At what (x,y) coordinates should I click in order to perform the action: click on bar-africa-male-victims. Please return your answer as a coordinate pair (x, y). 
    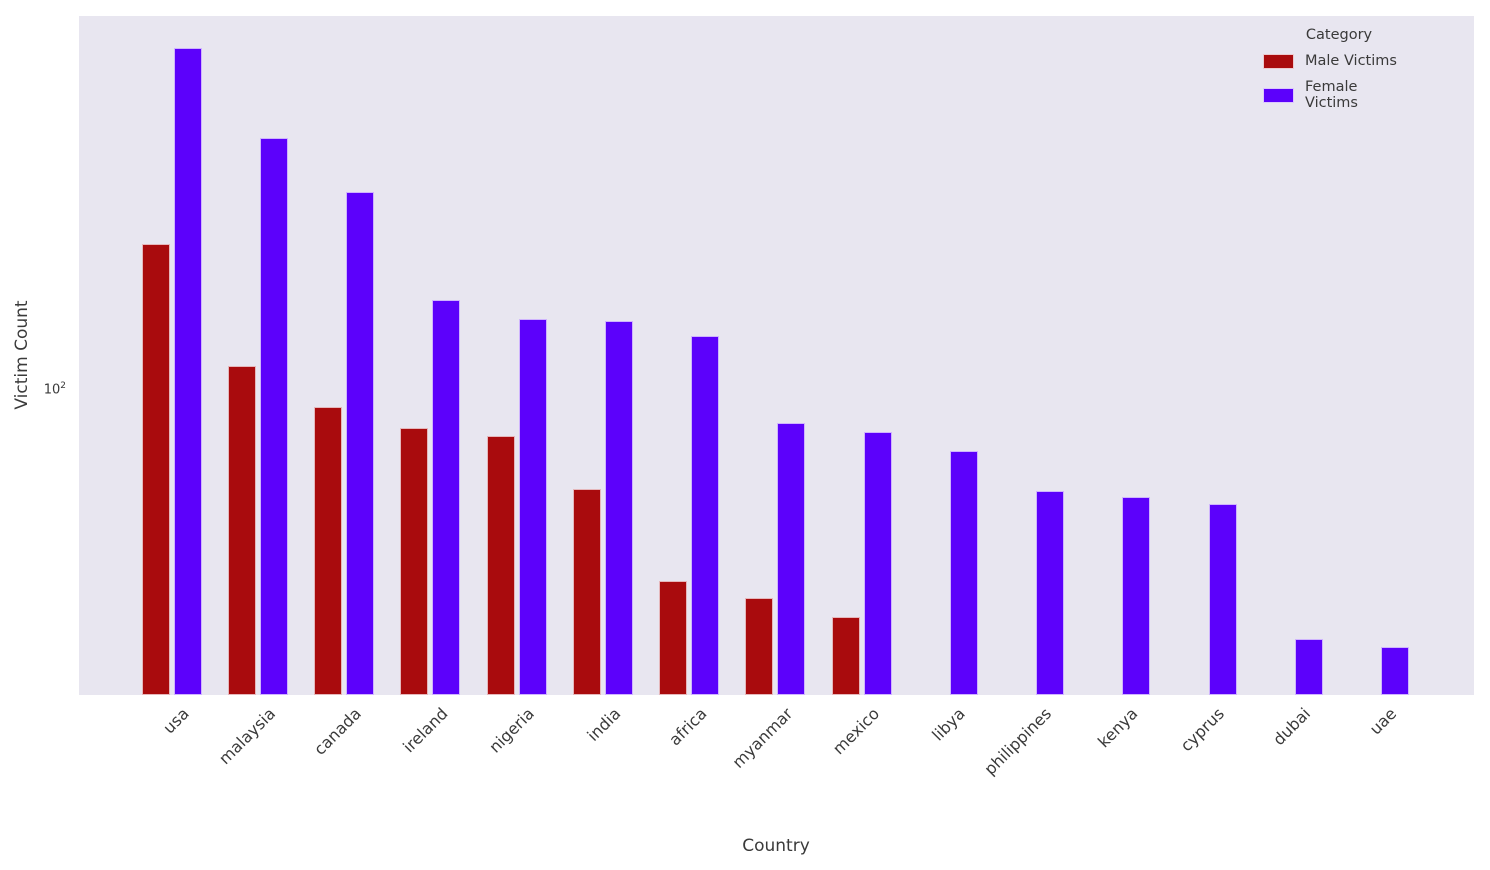
    Looking at the image, I should click on (673, 637).